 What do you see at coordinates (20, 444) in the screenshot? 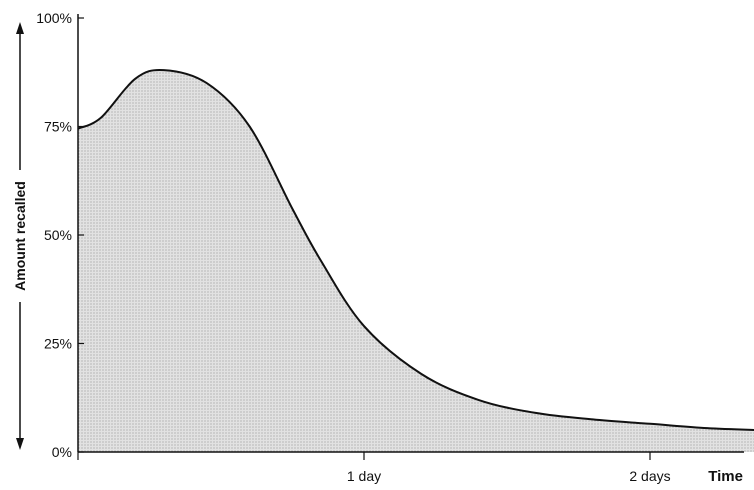
I see `arrow-down-icon` at bounding box center [20, 444].